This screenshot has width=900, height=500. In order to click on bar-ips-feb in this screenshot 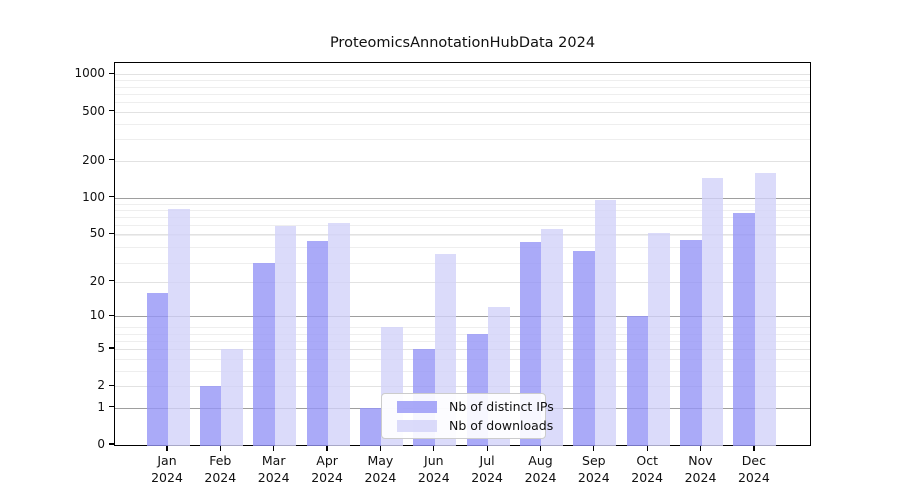, I will do `click(210, 416)`.